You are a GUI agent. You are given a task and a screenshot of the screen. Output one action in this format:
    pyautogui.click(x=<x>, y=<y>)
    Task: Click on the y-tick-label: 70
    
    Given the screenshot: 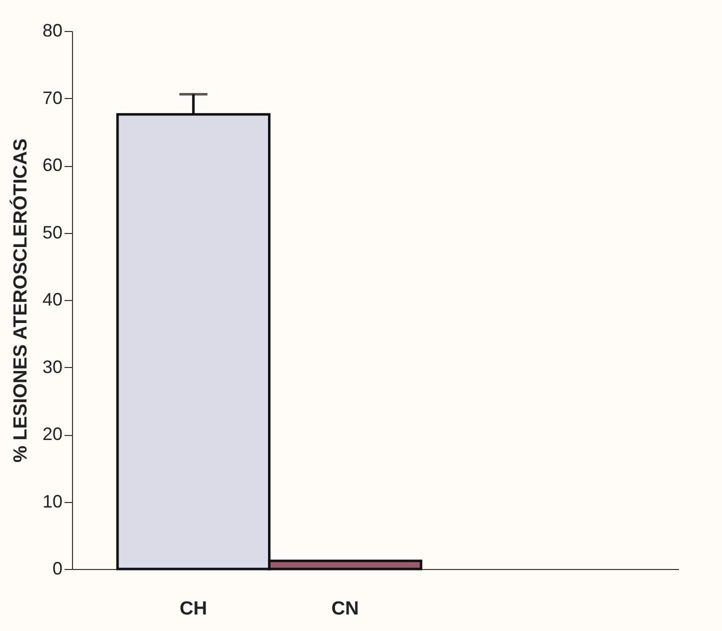 What is the action you would take?
    pyautogui.click(x=52, y=98)
    